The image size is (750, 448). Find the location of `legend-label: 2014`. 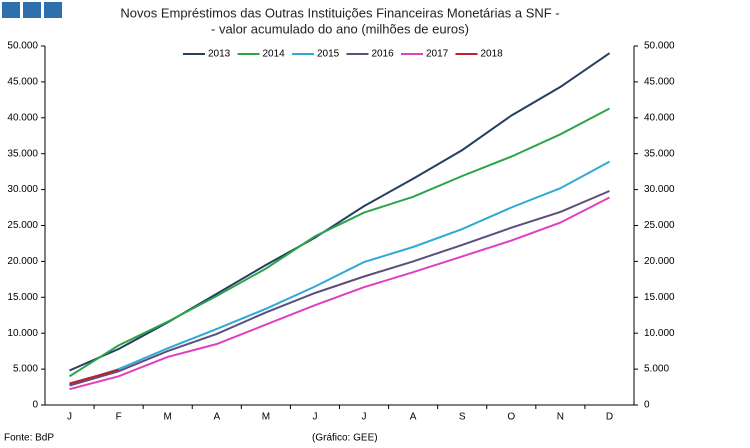

legend-label: 2014 is located at coordinates (274, 54).